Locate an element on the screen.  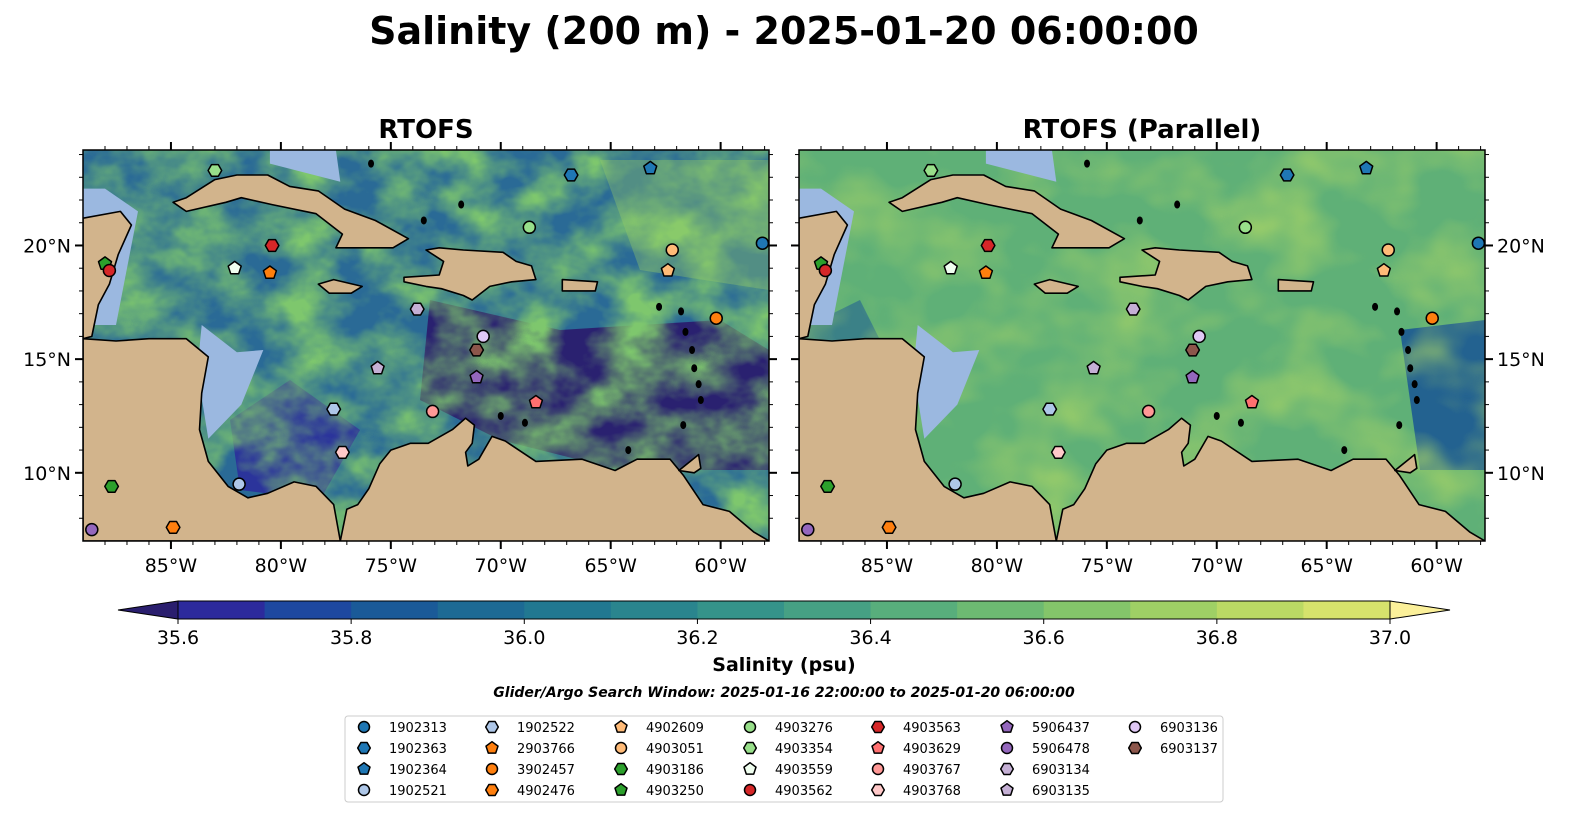
legend-label: 1902521 is located at coordinates (418, 791).